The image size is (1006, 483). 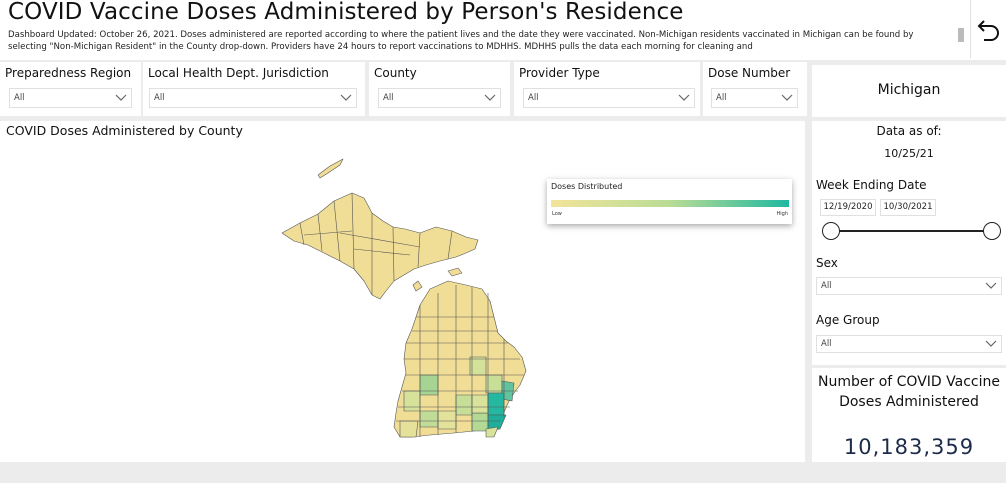 What do you see at coordinates (330, 168) in the screenshot?
I see `isle-royale-county` at bounding box center [330, 168].